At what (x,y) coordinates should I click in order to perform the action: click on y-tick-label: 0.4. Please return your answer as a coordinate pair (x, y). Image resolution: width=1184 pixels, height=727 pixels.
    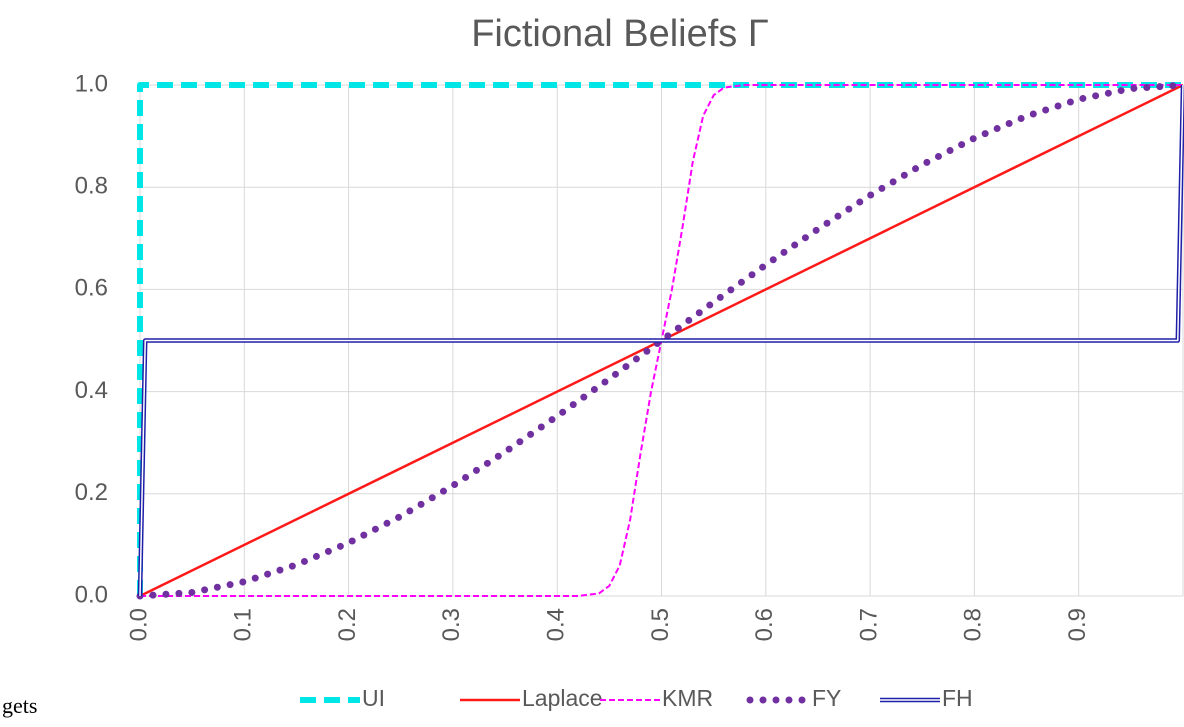
    Looking at the image, I should click on (91, 390).